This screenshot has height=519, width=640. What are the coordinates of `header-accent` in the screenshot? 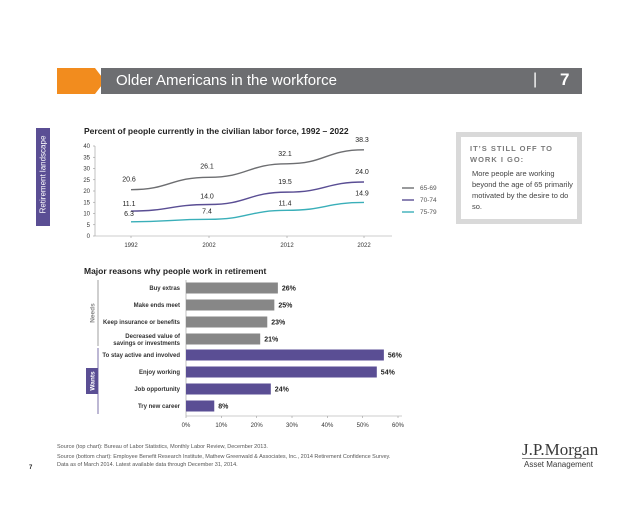 It's located at (76, 81).